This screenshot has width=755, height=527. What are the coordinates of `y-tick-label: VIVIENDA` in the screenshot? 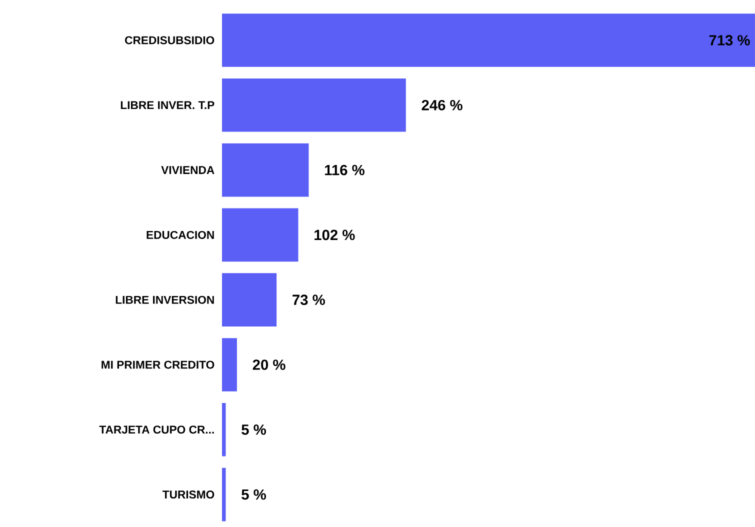 It's located at (187, 170).